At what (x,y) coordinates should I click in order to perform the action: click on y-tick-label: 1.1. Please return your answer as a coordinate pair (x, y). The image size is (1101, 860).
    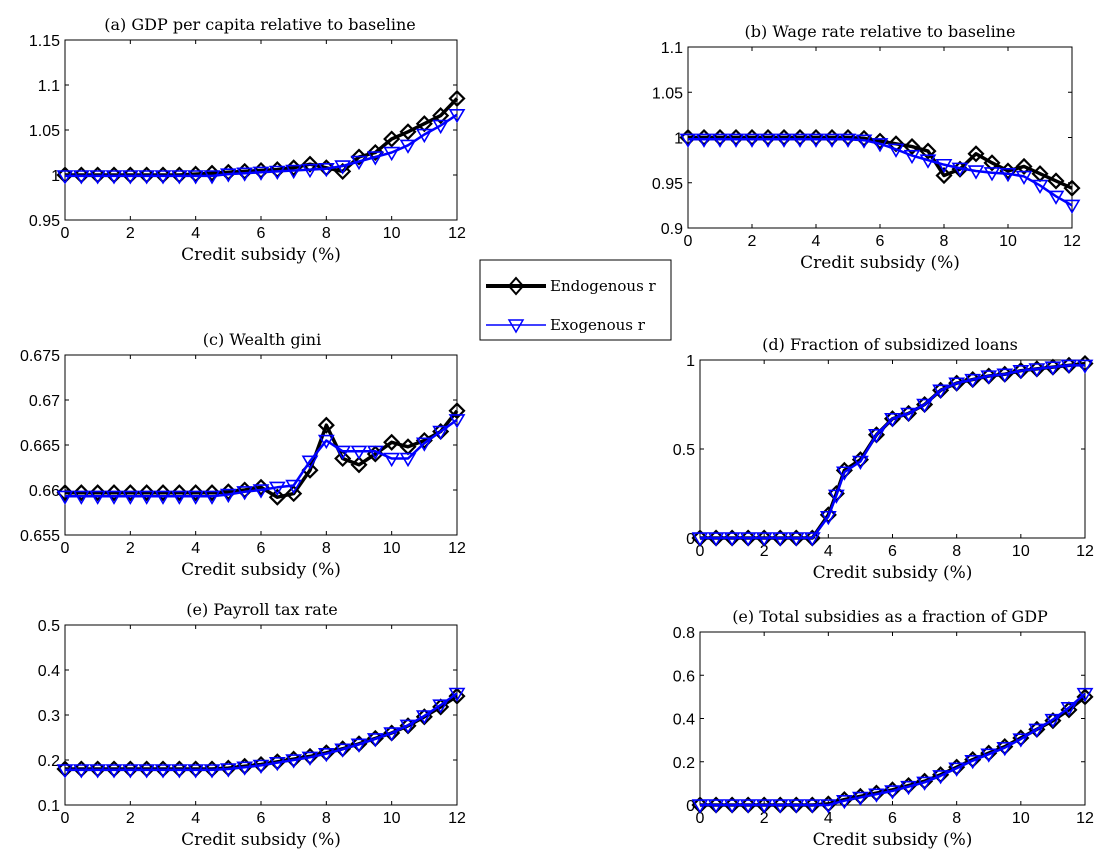
    Looking at the image, I should click on (672, 48).